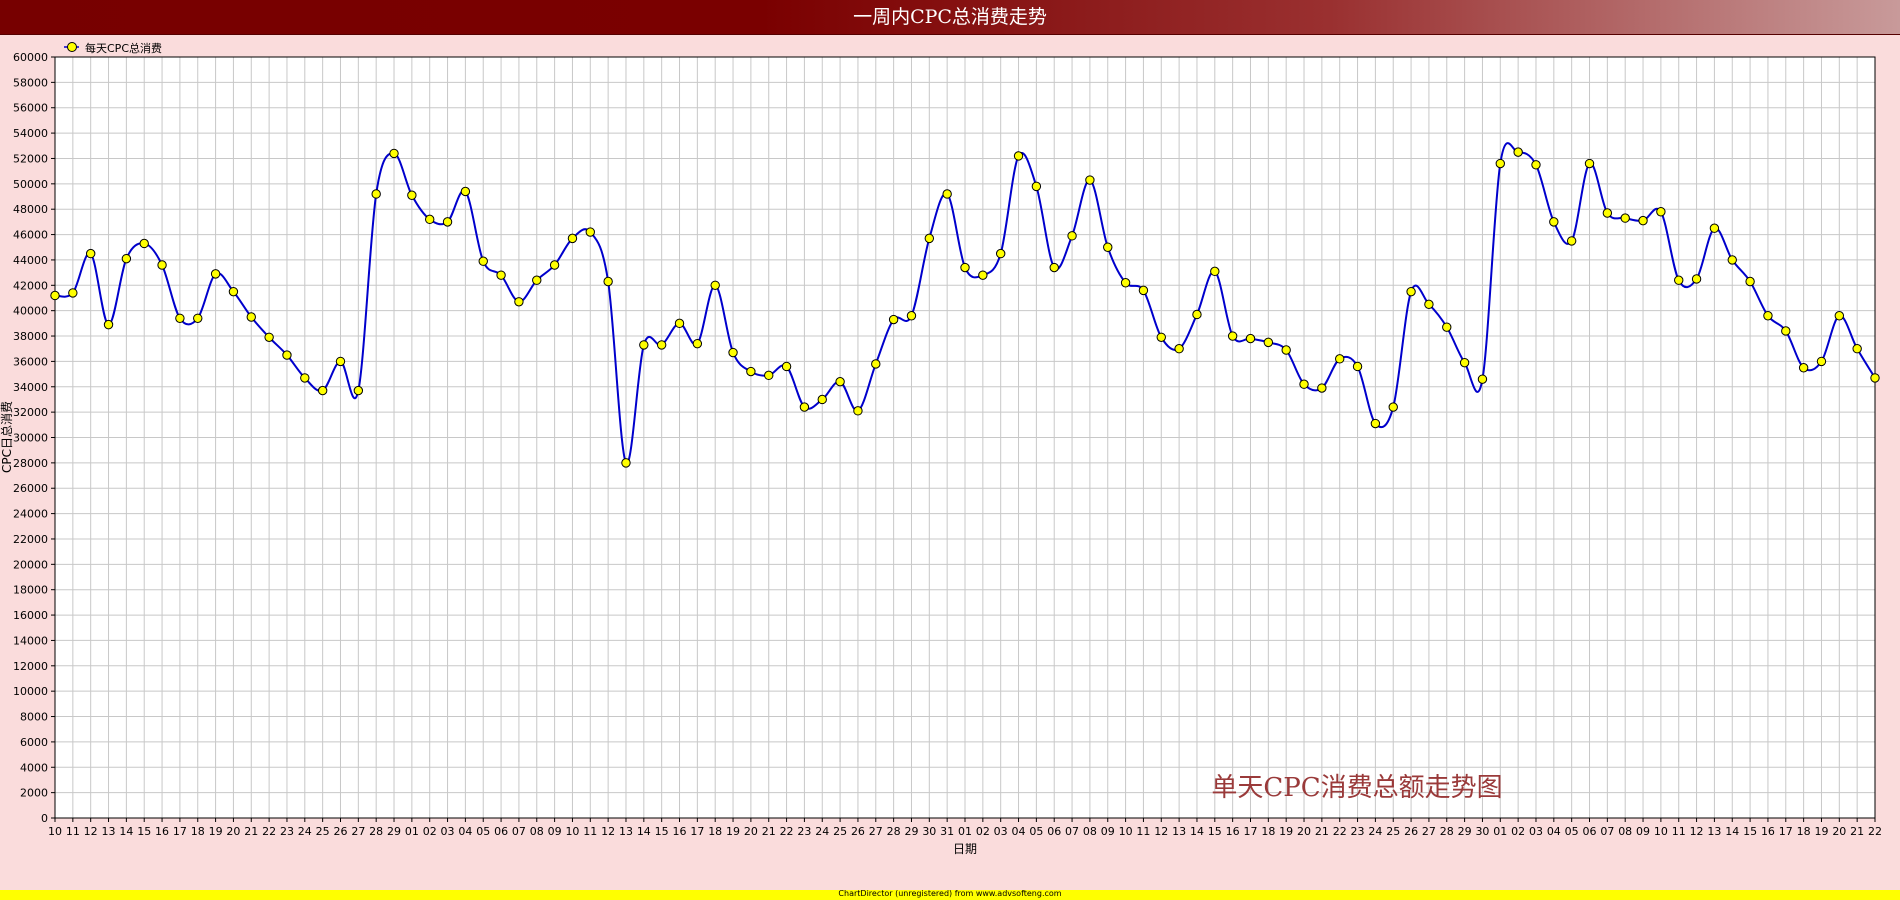 The image size is (1900, 900). I want to click on x-tick-label: 05, so click(1572, 831).